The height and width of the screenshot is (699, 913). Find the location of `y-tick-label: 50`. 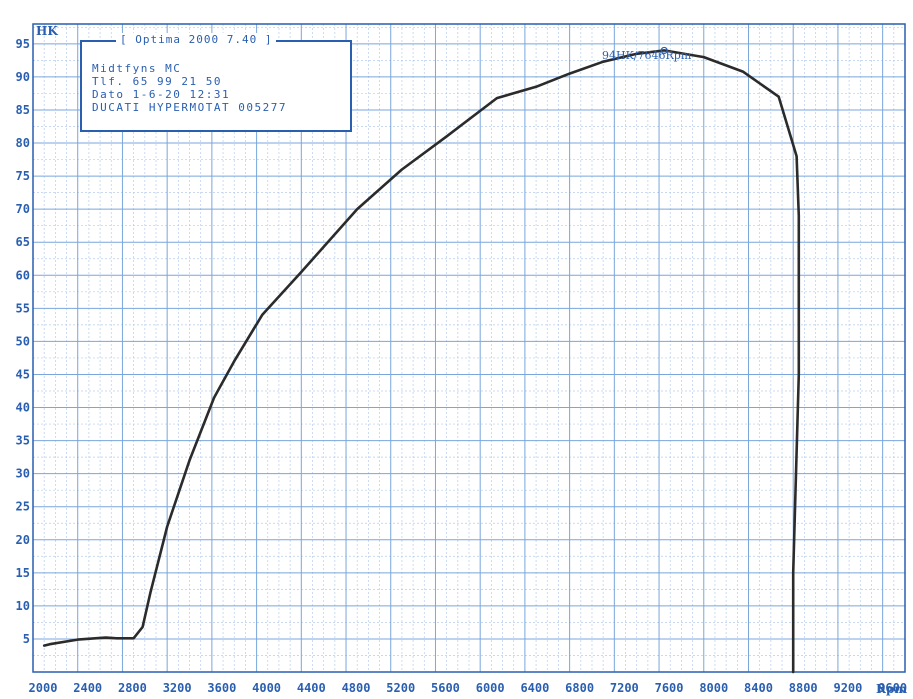

y-tick-label: 50 is located at coordinates (23, 341).